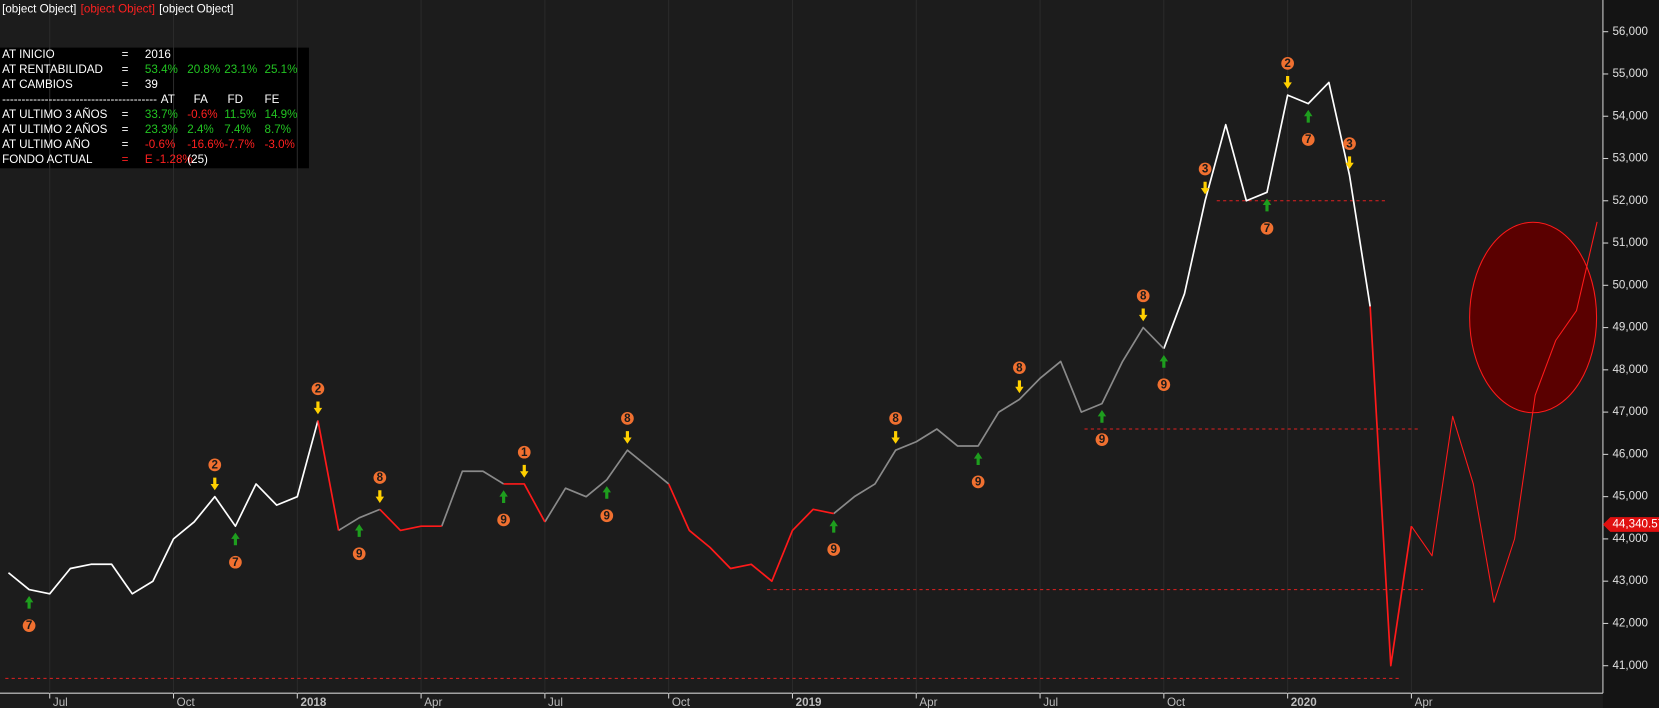 This screenshot has height=708, width=1659. Describe the element at coordinates (751, 429) in the screenshot. I see `price-line` at that location.